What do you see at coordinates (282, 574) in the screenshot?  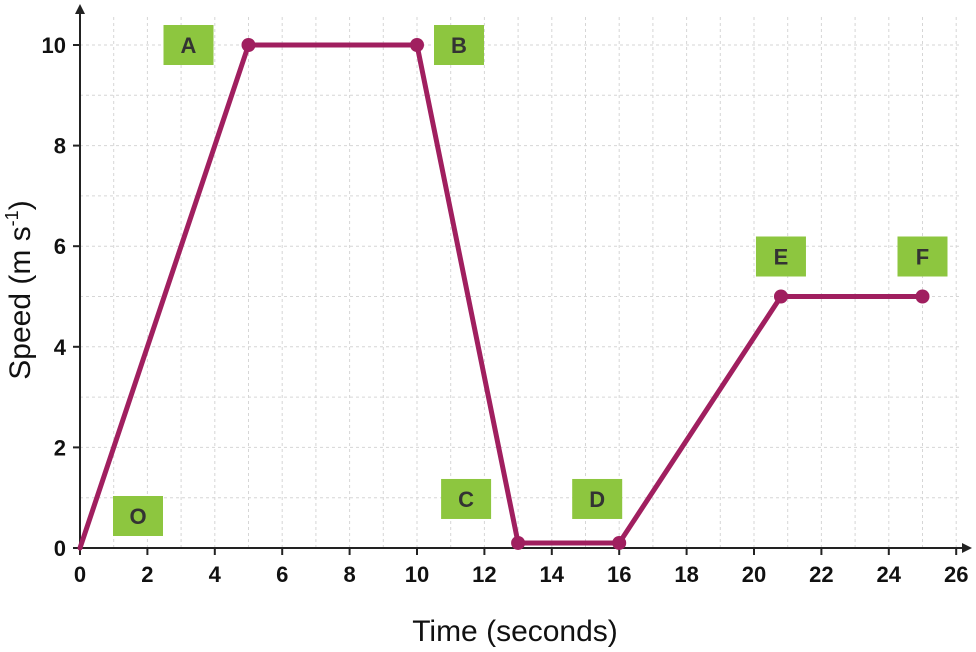 I see `x-tick-label: 6` at bounding box center [282, 574].